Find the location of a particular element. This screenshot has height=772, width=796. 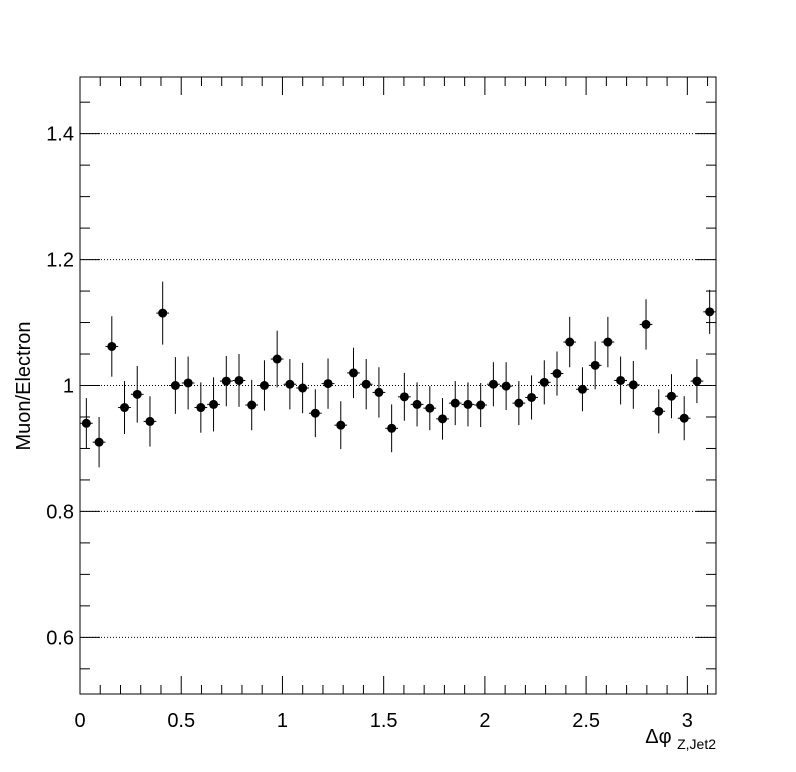

x-axis-title: Δφ Z,Jet2 is located at coordinates (680, 739).